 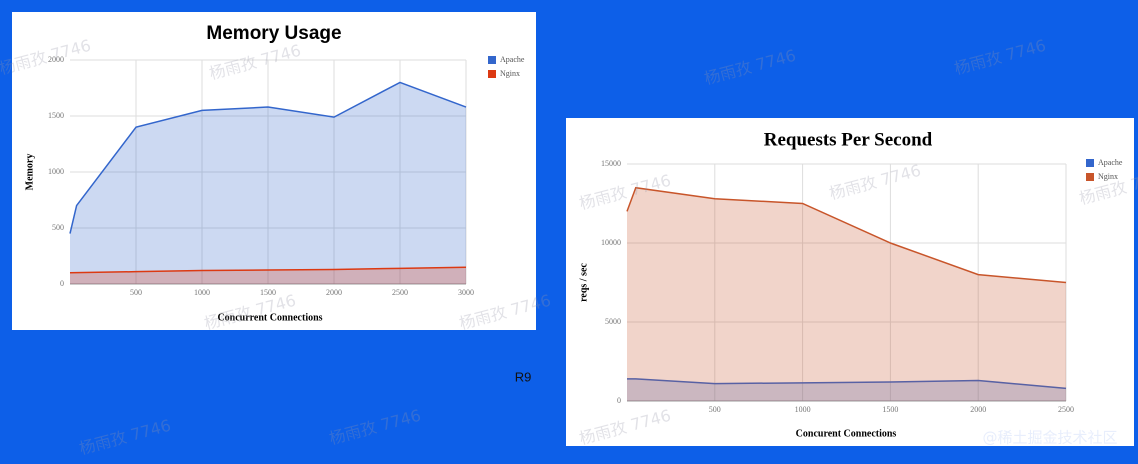 I want to click on chart-title: Requests Per Second, so click(x=848, y=139).